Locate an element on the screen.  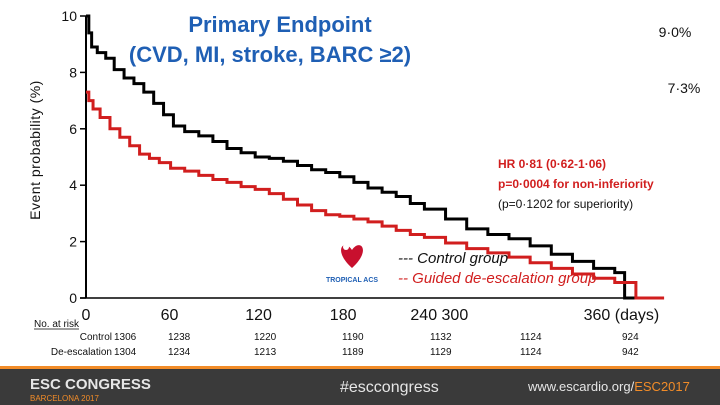
x-tick-label: 180 is located at coordinates (343, 315).